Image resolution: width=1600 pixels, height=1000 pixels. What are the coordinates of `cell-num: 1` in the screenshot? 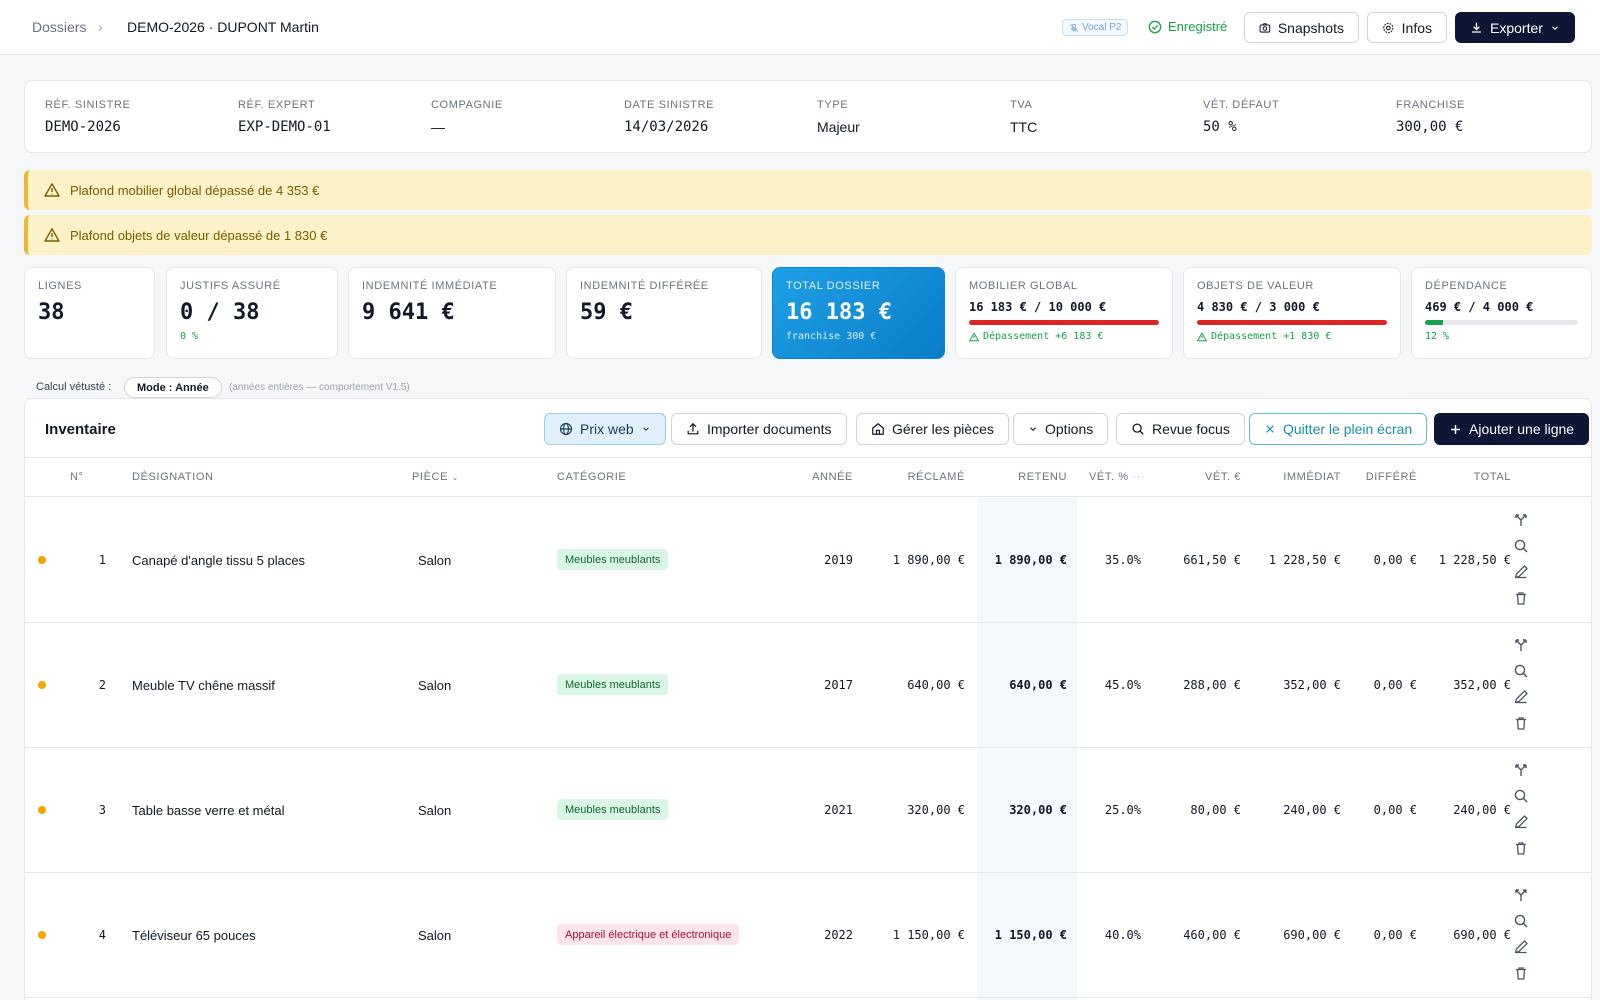 It's located at (102, 560).